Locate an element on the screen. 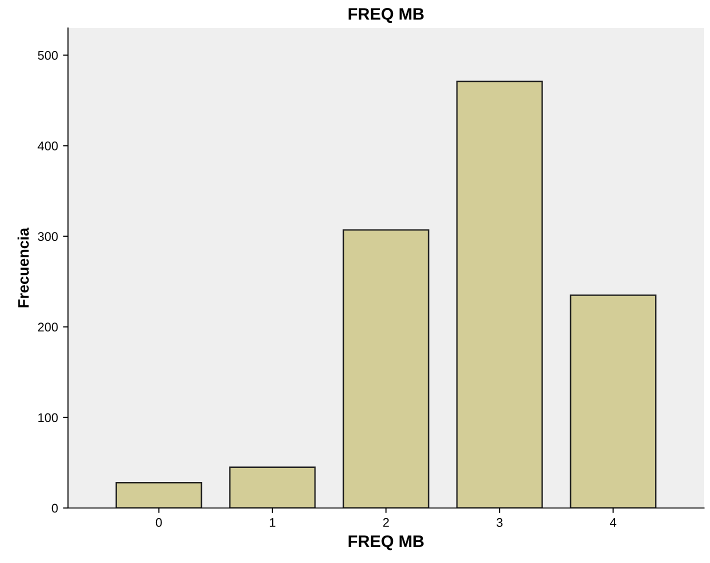 The height and width of the screenshot is (563, 710). y-tick-label: 100 is located at coordinates (48, 417).